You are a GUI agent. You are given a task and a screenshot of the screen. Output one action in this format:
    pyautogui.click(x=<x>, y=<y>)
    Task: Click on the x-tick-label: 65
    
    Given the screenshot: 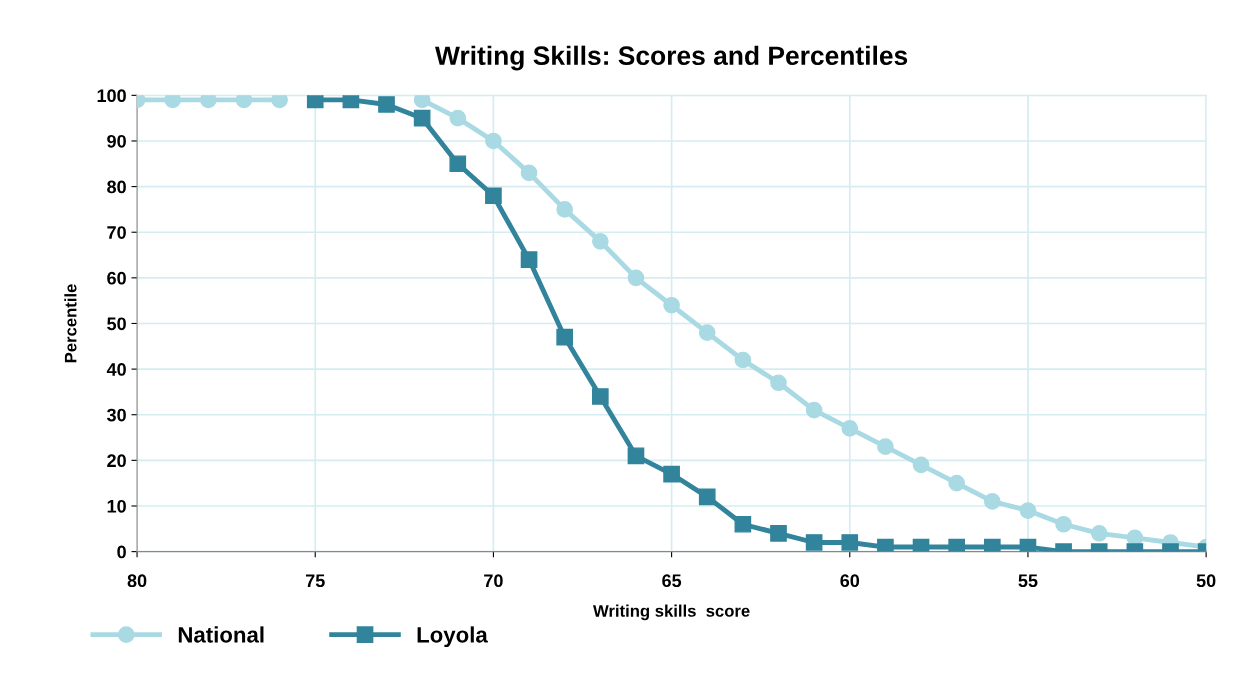 What is the action you would take?
    pyautogui.click(x=672, y=581)
    